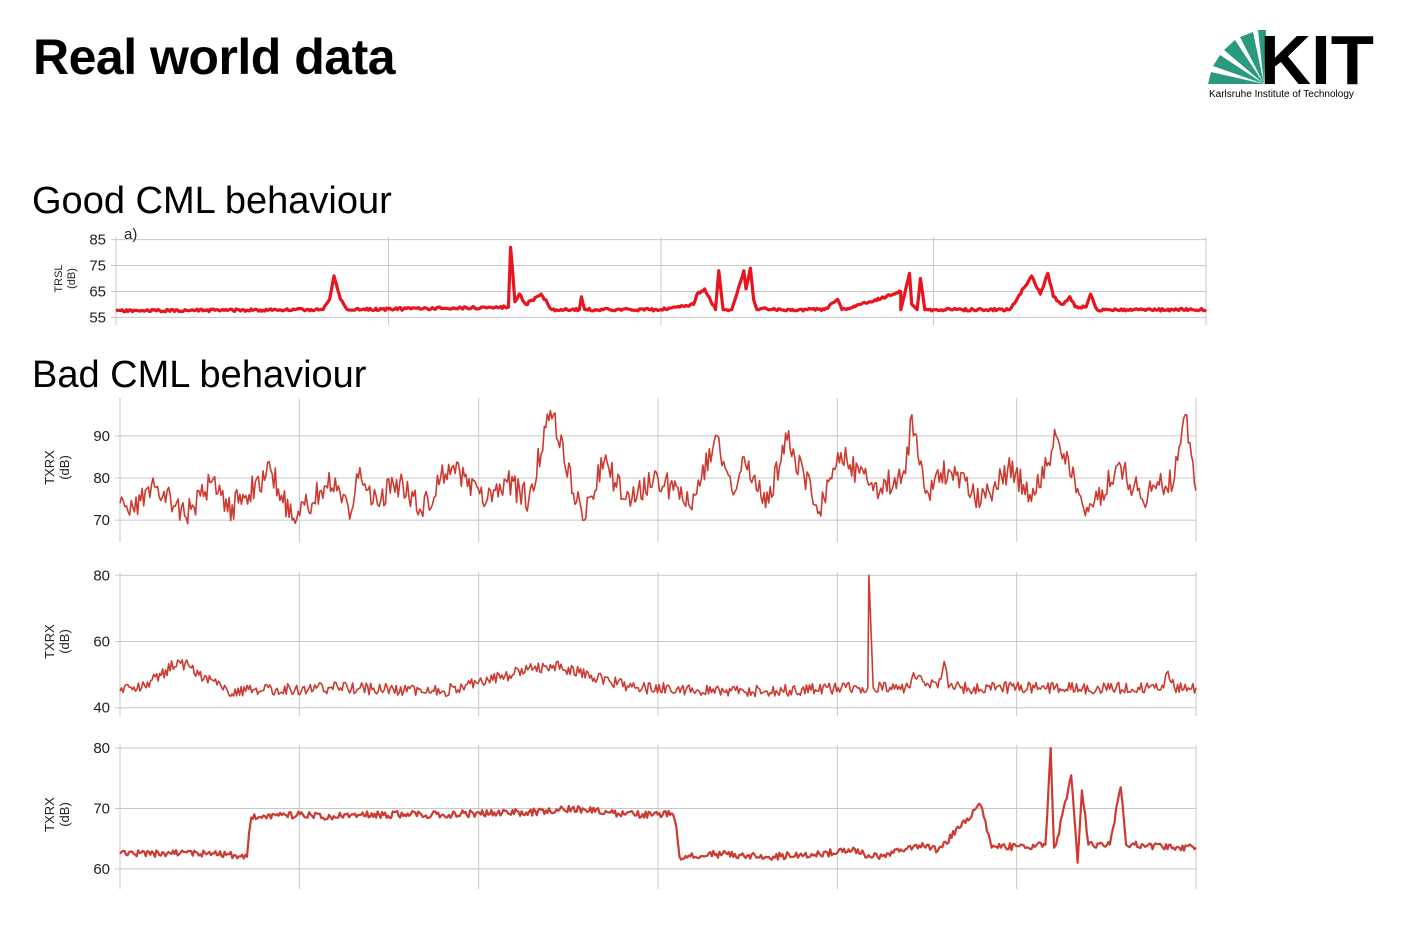 The height and width of the screenshot is (932, 1406). I want to click on chart-txrx-bad-1: 70 80 90 TXRX(dB), so click(619, 470).